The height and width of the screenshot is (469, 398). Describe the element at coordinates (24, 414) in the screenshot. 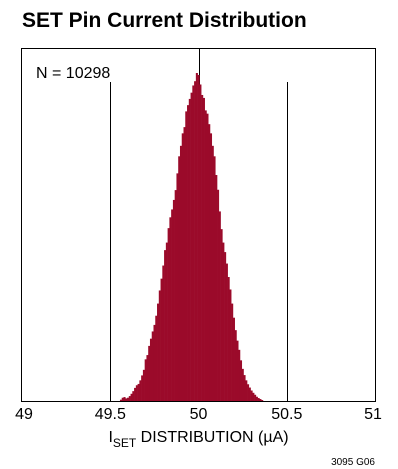

I see `x-tick-label: 49` at that location.